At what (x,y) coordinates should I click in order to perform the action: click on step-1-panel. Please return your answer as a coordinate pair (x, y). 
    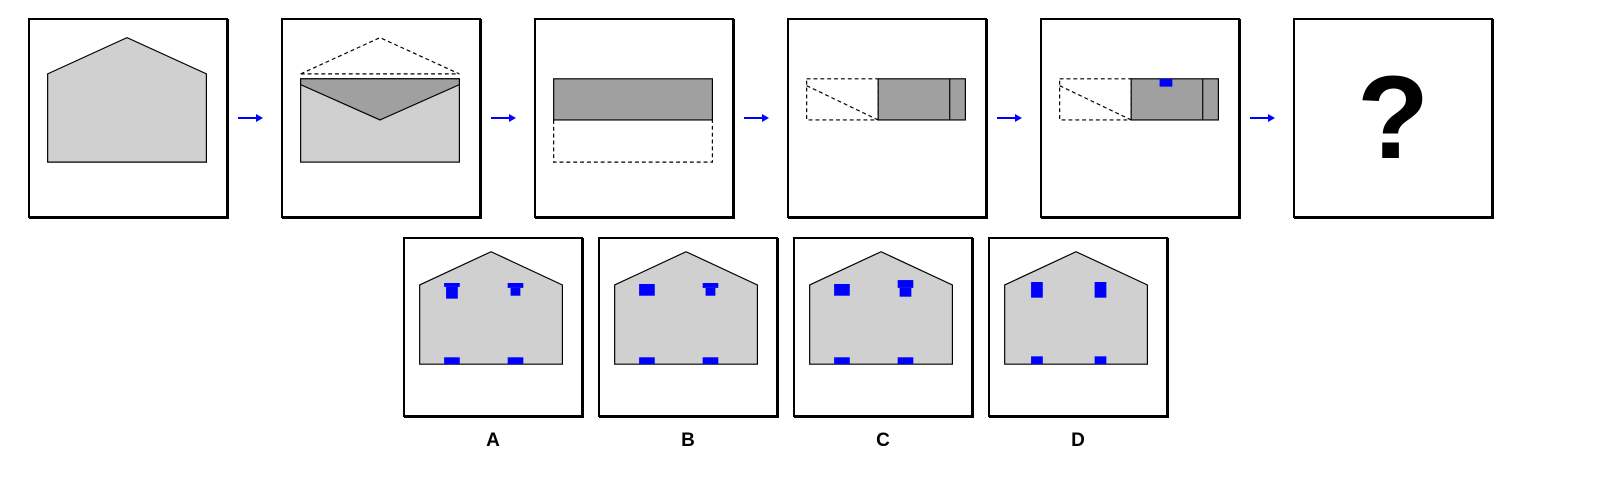
    Looking at the image, I should click on (128, 118).